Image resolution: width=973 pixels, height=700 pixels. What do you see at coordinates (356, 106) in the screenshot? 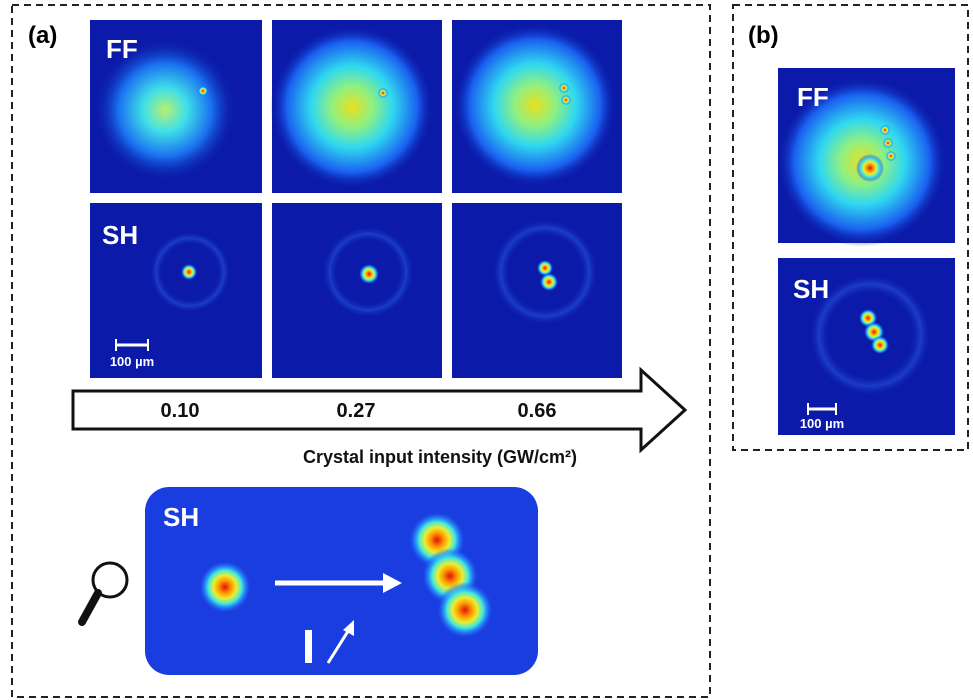
I see `ff-images` at bounding box center [356, 106].